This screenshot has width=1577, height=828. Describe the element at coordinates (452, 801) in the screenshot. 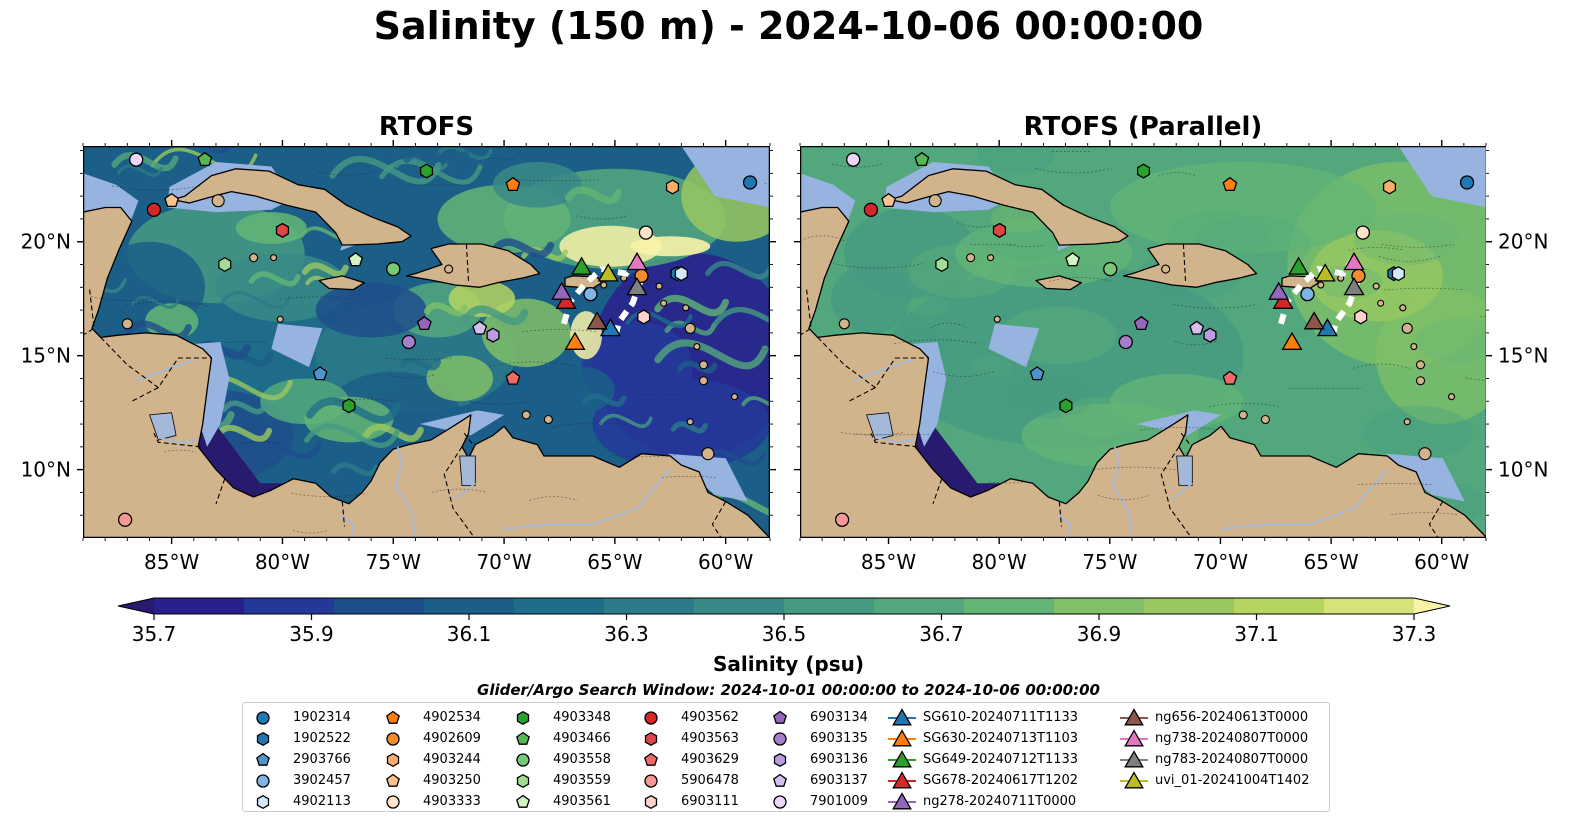

I see `legend-label: 4903333` at that location.